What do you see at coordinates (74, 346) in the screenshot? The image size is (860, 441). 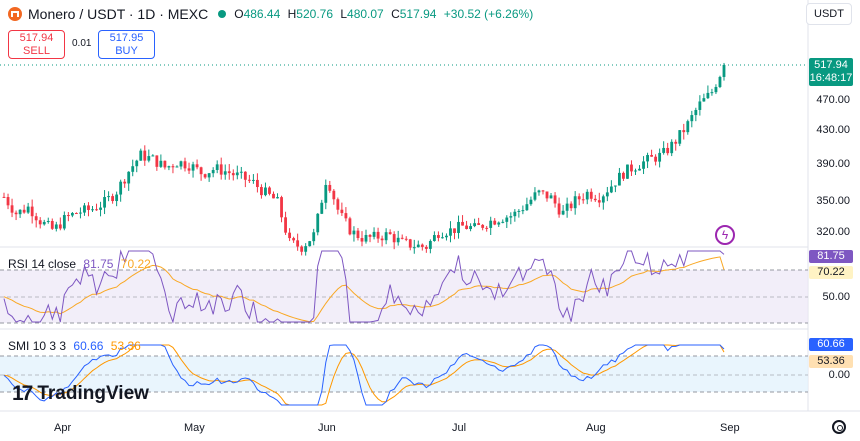 I see `smi-legend: SMI 10 3 3 60.66 53.36` at bounding box center [74, 346].